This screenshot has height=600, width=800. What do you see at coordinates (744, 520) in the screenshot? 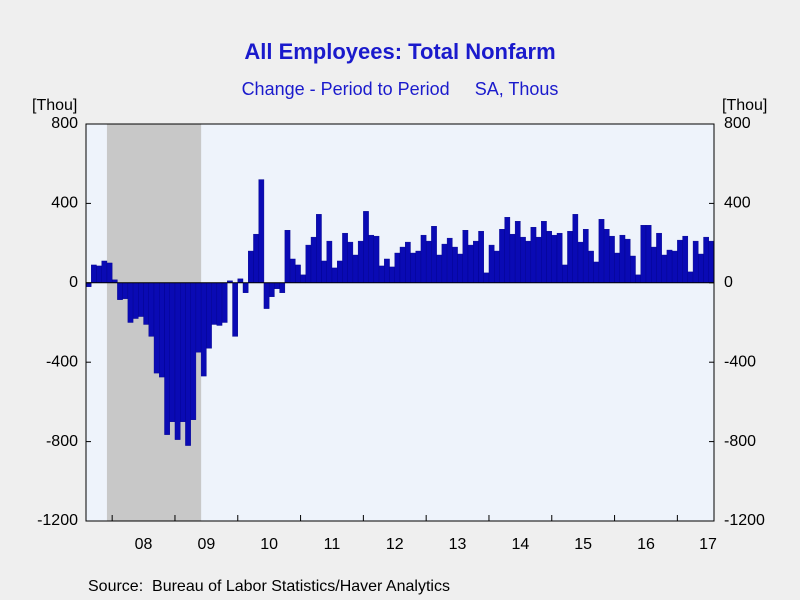
I see `y2-tick-label: -1200` at bounding box center [744, 520].